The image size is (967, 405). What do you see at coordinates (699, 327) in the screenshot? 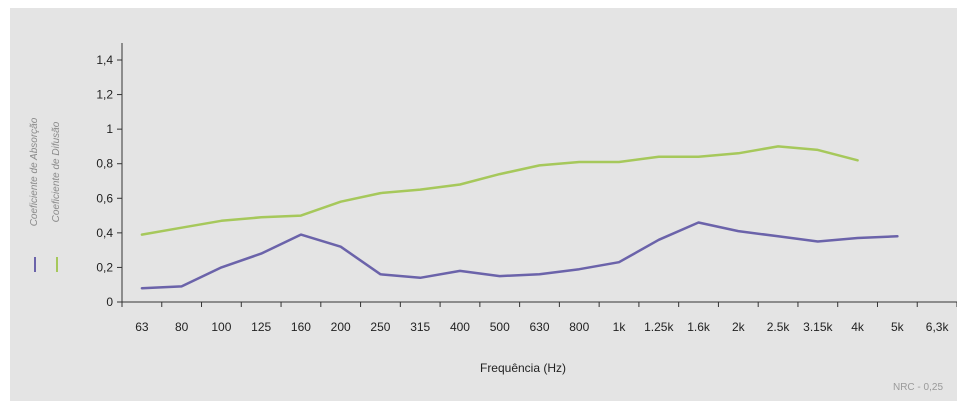
I see `x-tick-label: 1.6k` at bounding box center [699, 327].